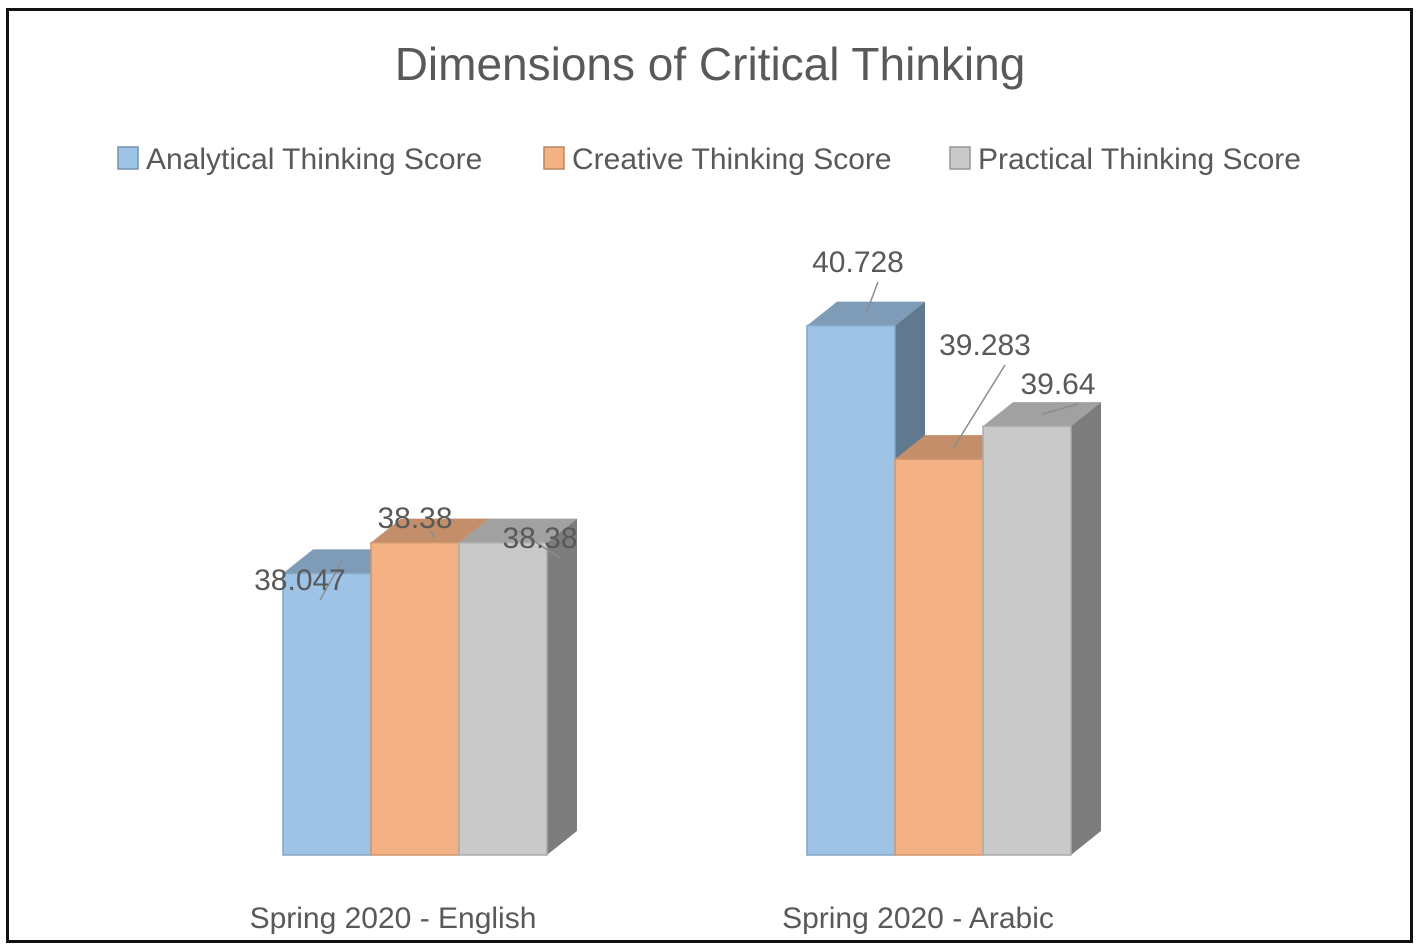  What do you see at coordinates (314, 159) in the screenshot?
I see `legend-label: Analytical Thinking Score` at bounding box center [314, 159].